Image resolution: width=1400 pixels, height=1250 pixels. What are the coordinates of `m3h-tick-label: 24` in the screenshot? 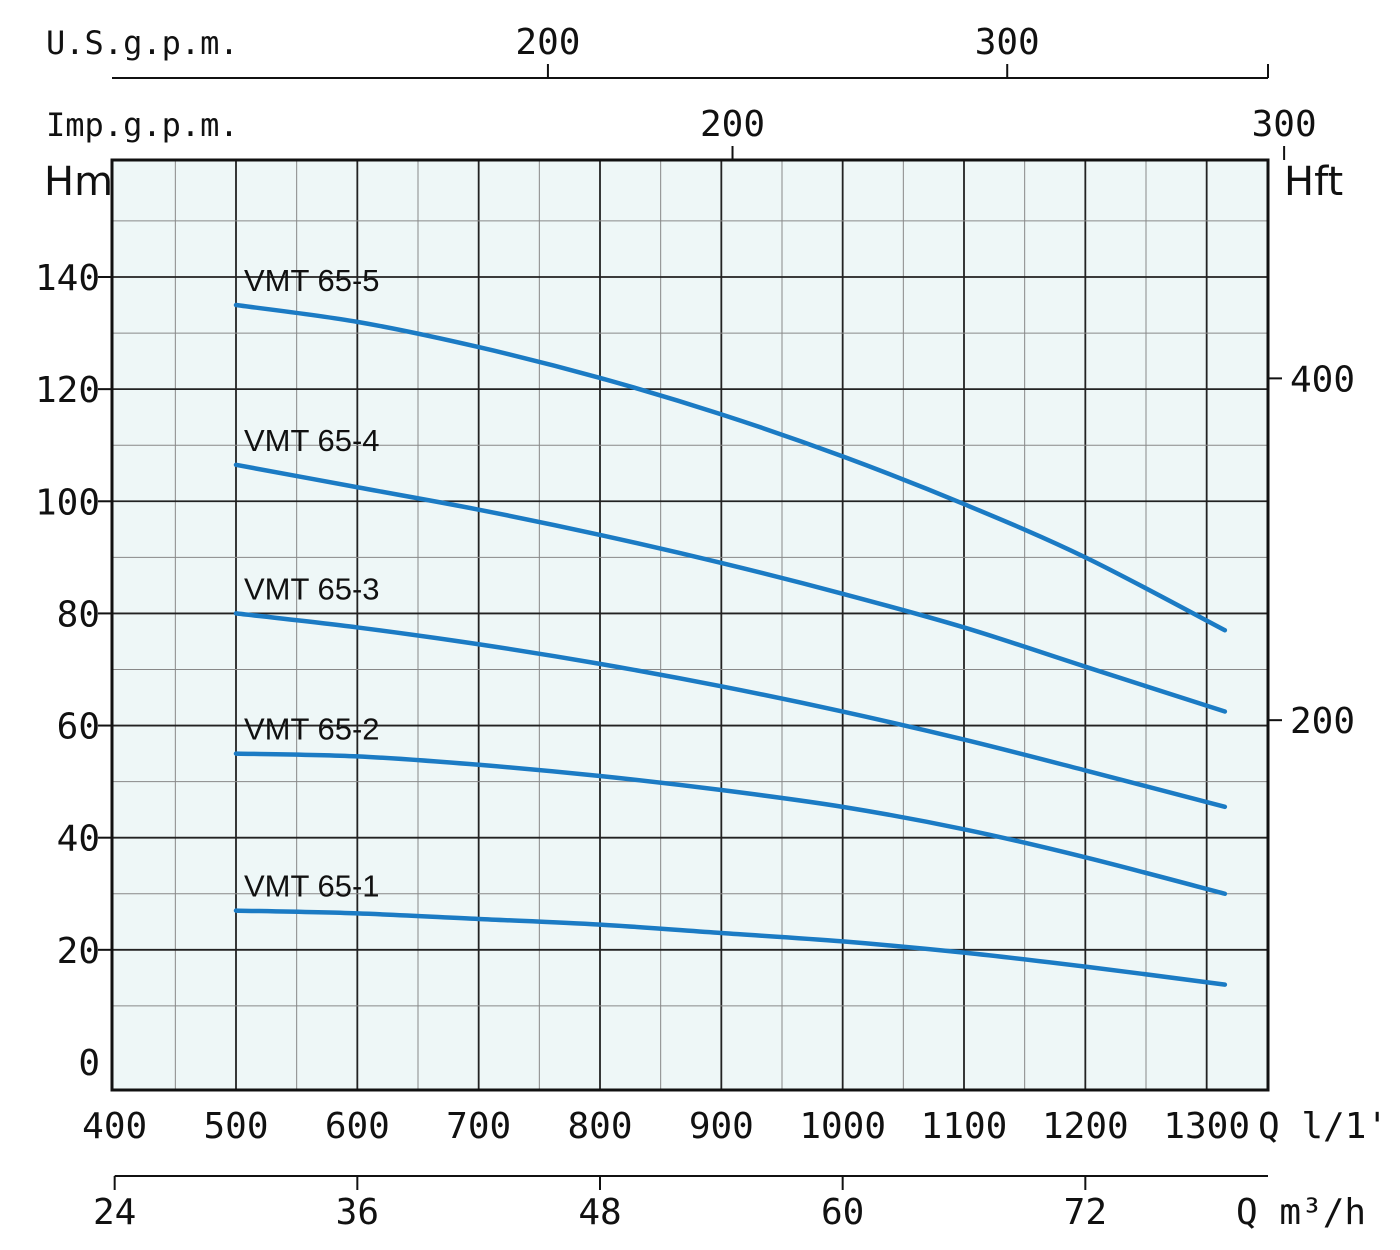 It's located at (114, 1212).